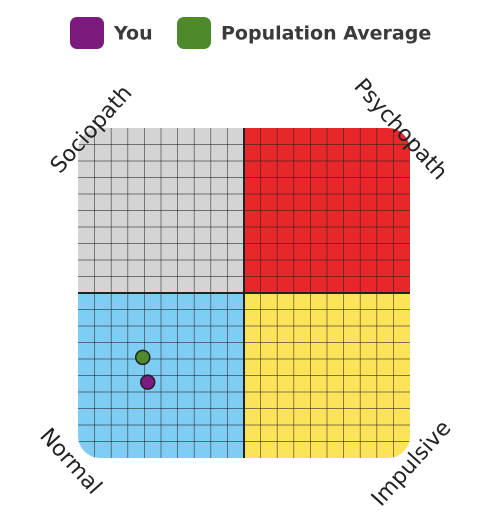  Describe the element at coordinates (326, 34) in the screenshot. I see `legend-label: Population Average` at that location.